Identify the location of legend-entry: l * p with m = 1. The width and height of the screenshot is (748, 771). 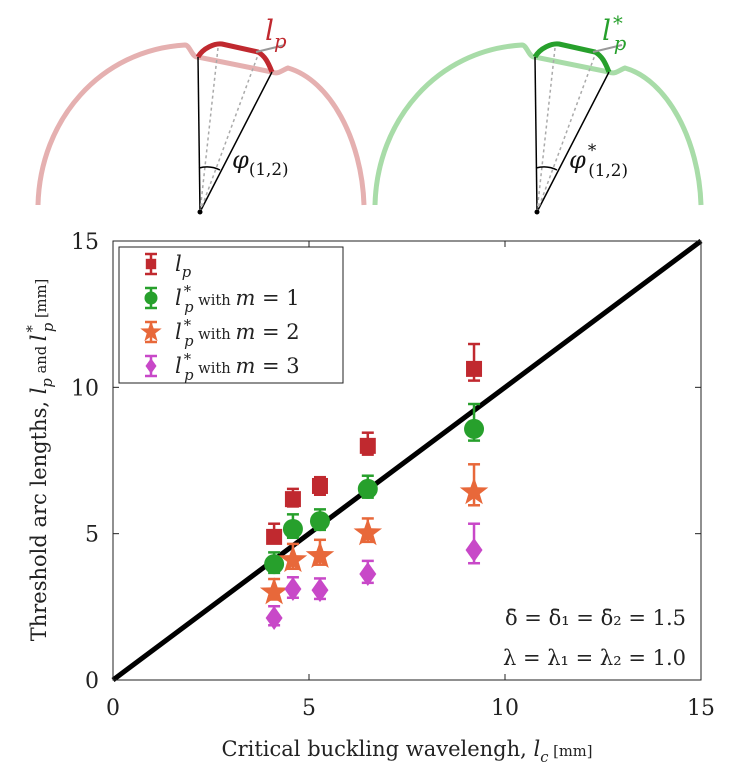
(222, 299).